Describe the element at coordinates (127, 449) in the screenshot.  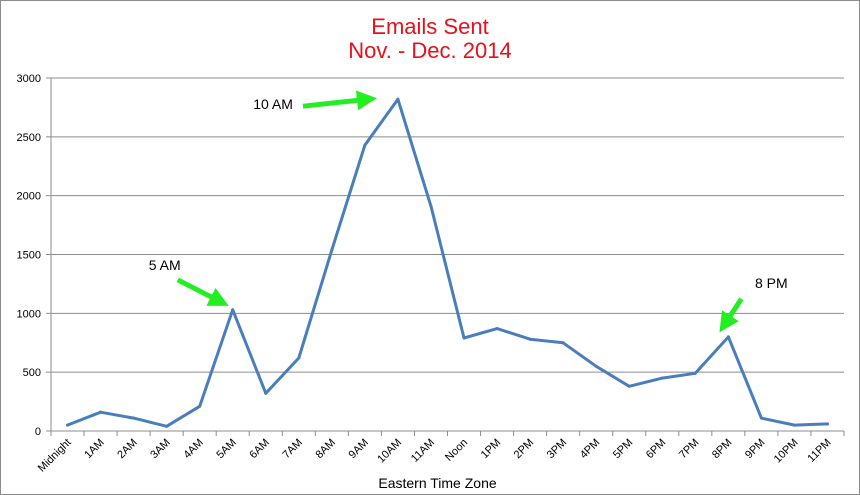
I see `x-tick-label: 2AM` at that location.